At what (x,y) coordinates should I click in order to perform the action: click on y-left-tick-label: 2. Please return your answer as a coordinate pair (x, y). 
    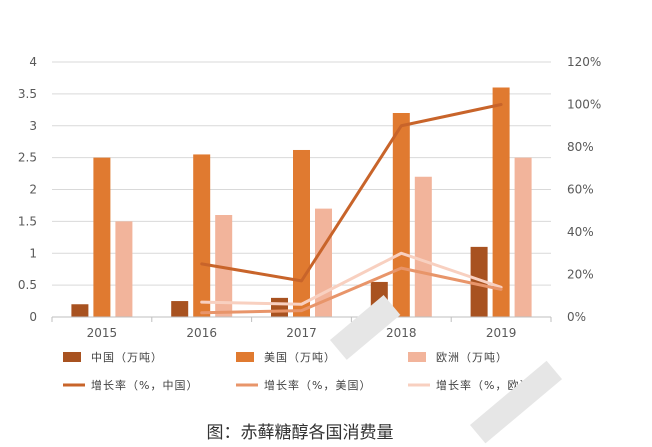
    Looking at the image, I should click on (33, 190).